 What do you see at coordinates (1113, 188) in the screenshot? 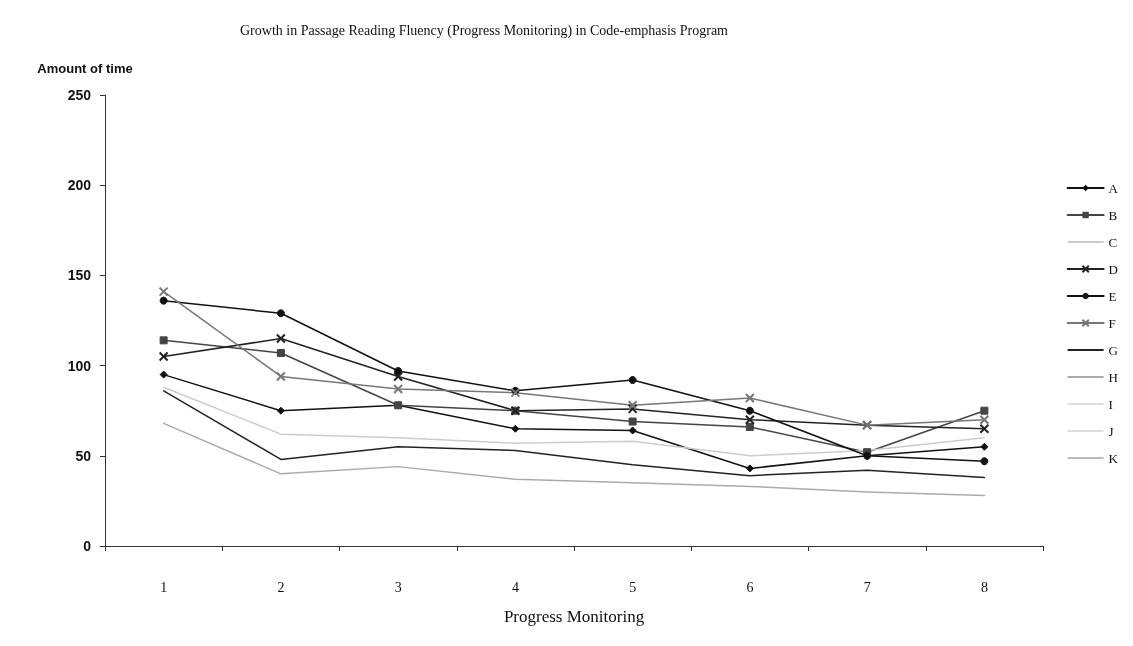
I see `legend-label: A` at bounding box center [1113, 188].